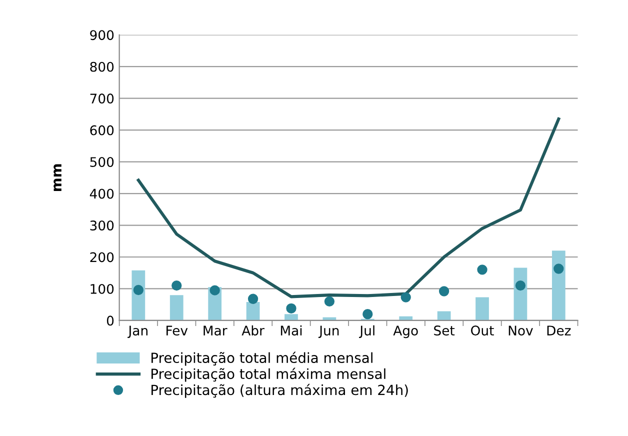 Image resolution: width=628 pixels, height=436 pixels. I want to click on y-tick-label: 600, so click(102, 130).